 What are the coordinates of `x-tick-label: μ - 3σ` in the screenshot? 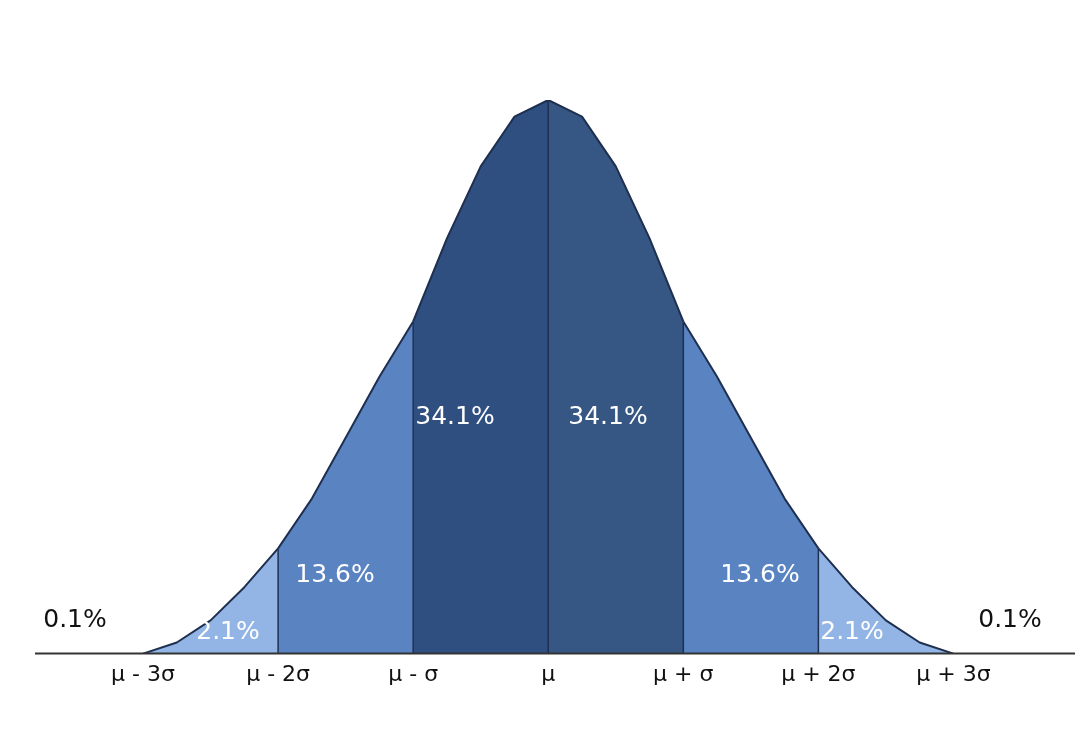 It's located at (143, 673).